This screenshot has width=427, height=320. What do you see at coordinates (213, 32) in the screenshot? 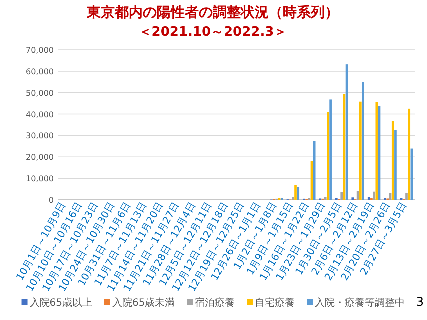
I see `chart-subtitle: ＜2021.10～2022.3＞` at bounding box center [213, 32].